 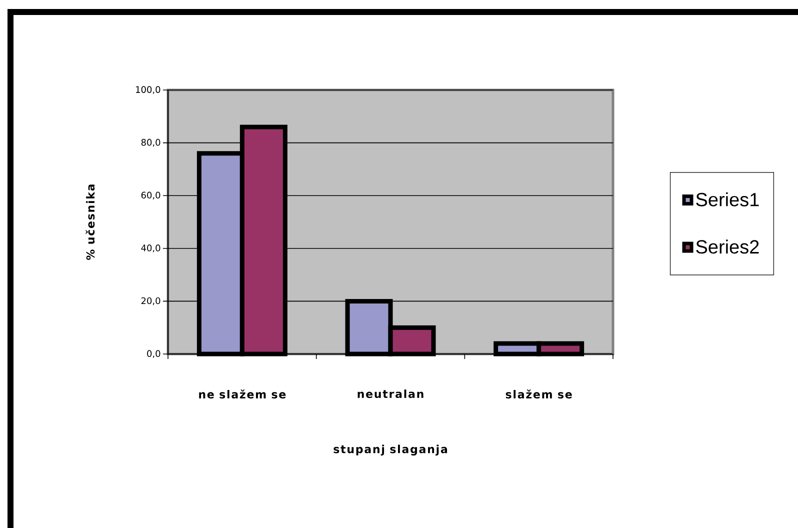 What do you see at coordinates (391, 394) in the screenshot?
I see `x-tick-label: neutralan` at bounding box center [391, 394].